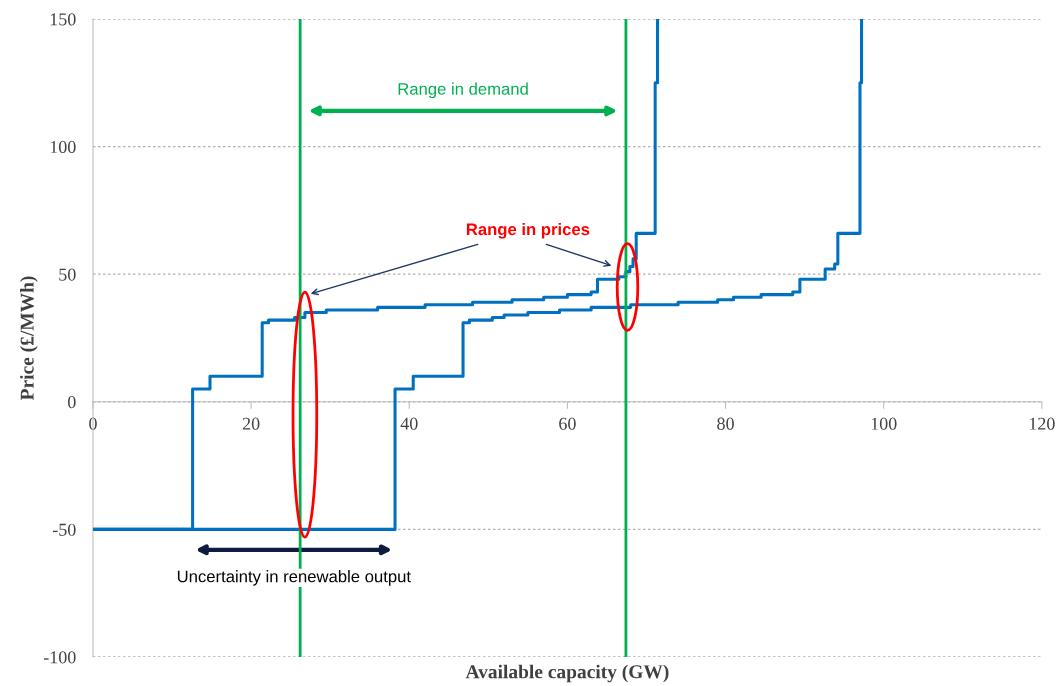 This screenshot has width=1059, height=686. What do you see at coordinates (64, 529) in the screenshot?
I see `y-tick-label: -50` at bounding box center [64, 529].